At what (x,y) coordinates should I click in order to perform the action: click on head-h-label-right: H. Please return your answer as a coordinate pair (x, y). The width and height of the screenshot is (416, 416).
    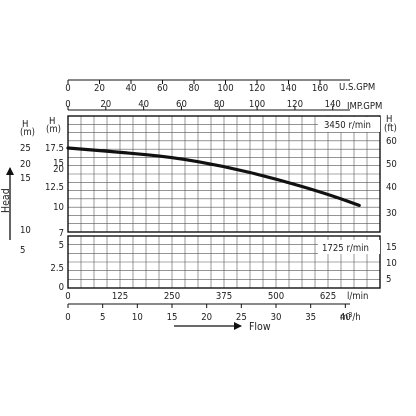
    Looking at the image, I should click on (389, 119).